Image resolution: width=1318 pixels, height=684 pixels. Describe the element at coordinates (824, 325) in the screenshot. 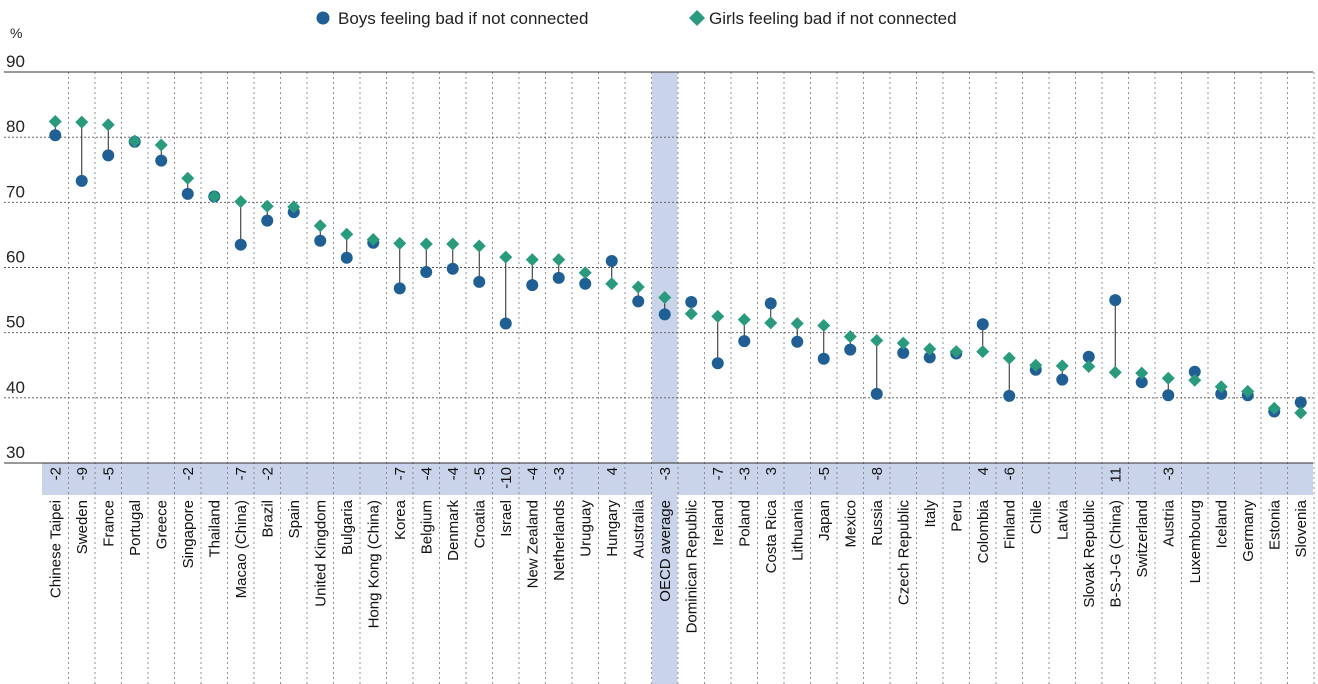

I see `girls-point-japan` at that location.